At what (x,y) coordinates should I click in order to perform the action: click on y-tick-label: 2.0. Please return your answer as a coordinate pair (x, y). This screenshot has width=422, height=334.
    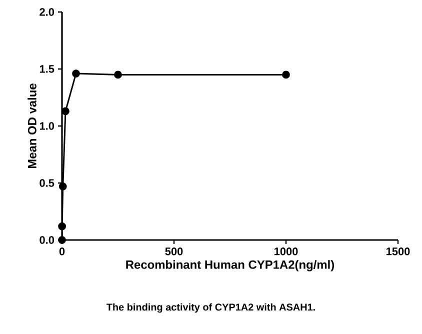
    Looking at the image, I should click on (47, 12).